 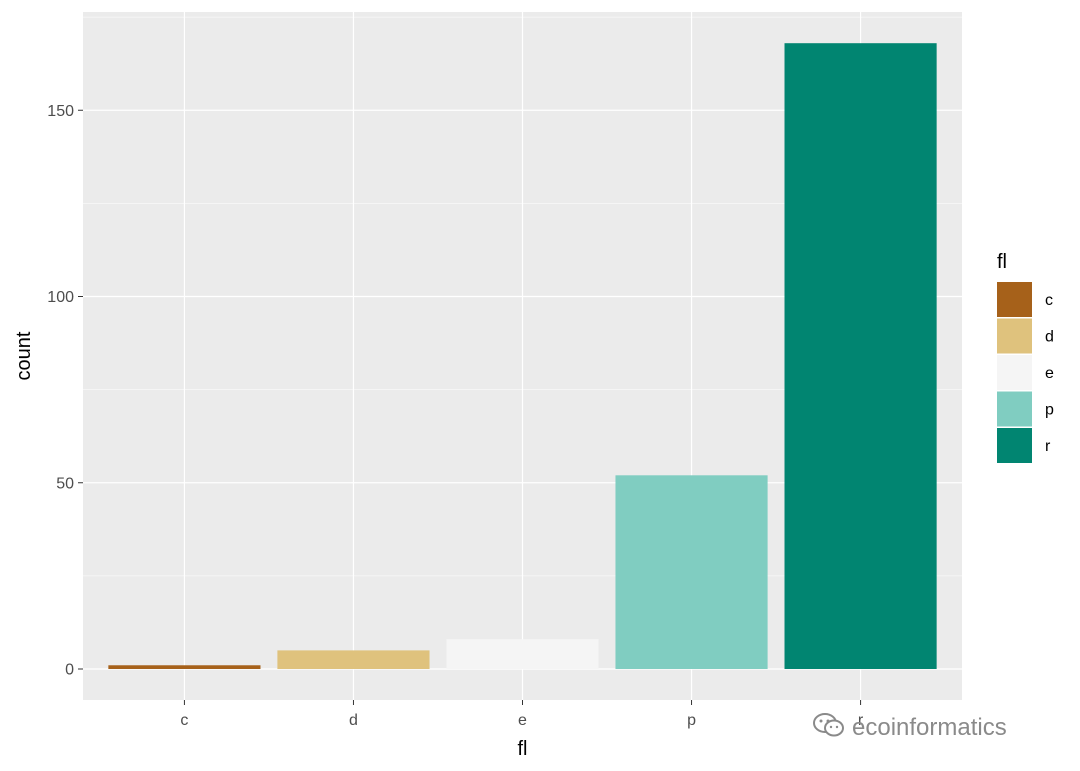 I want to click on y-tick-label: 100, so click(x=60, y=297).